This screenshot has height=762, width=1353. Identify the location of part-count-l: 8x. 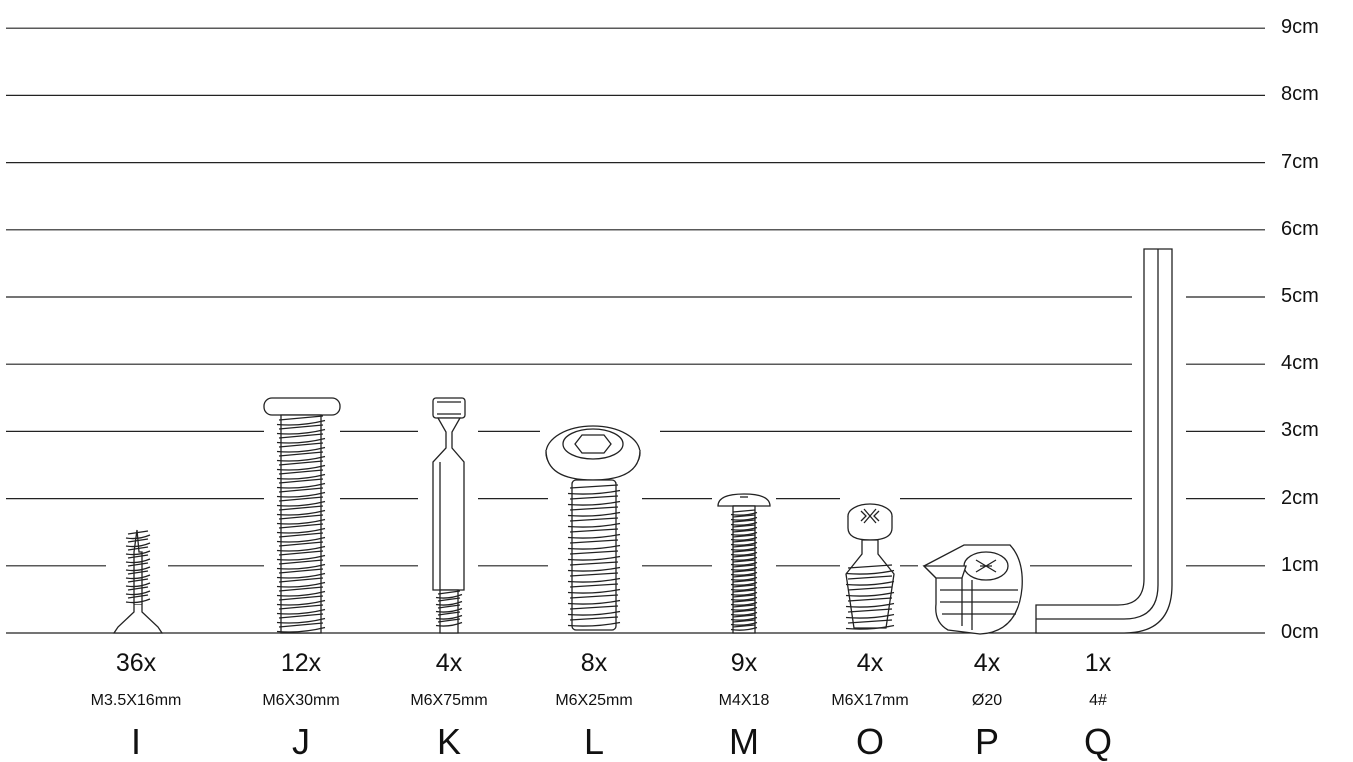
(594, 663).